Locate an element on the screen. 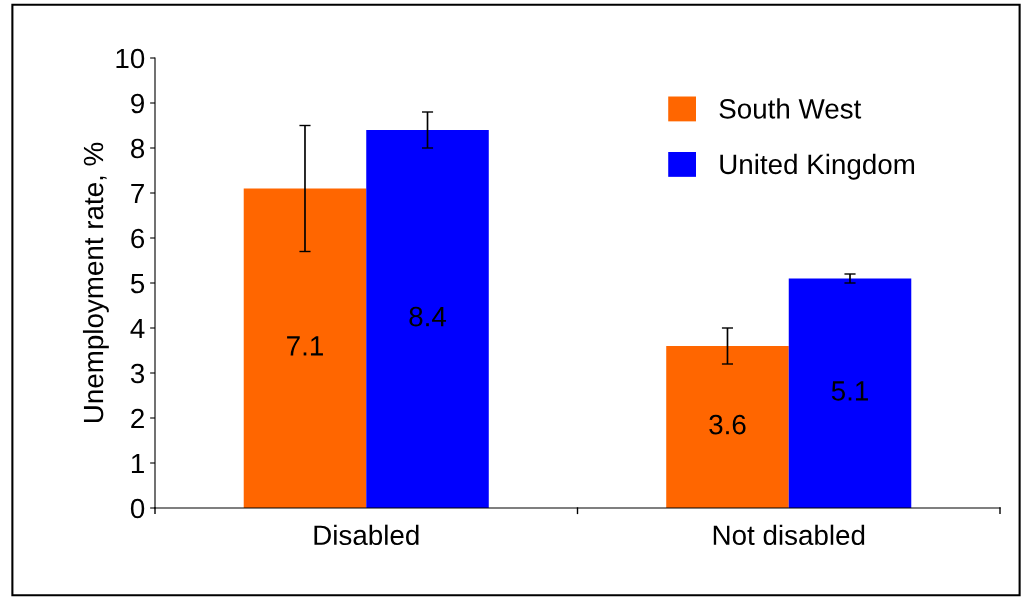 This screenshot has width=1032, height=600. legend-label: United Kingdom is located at coordinates (817, 166).